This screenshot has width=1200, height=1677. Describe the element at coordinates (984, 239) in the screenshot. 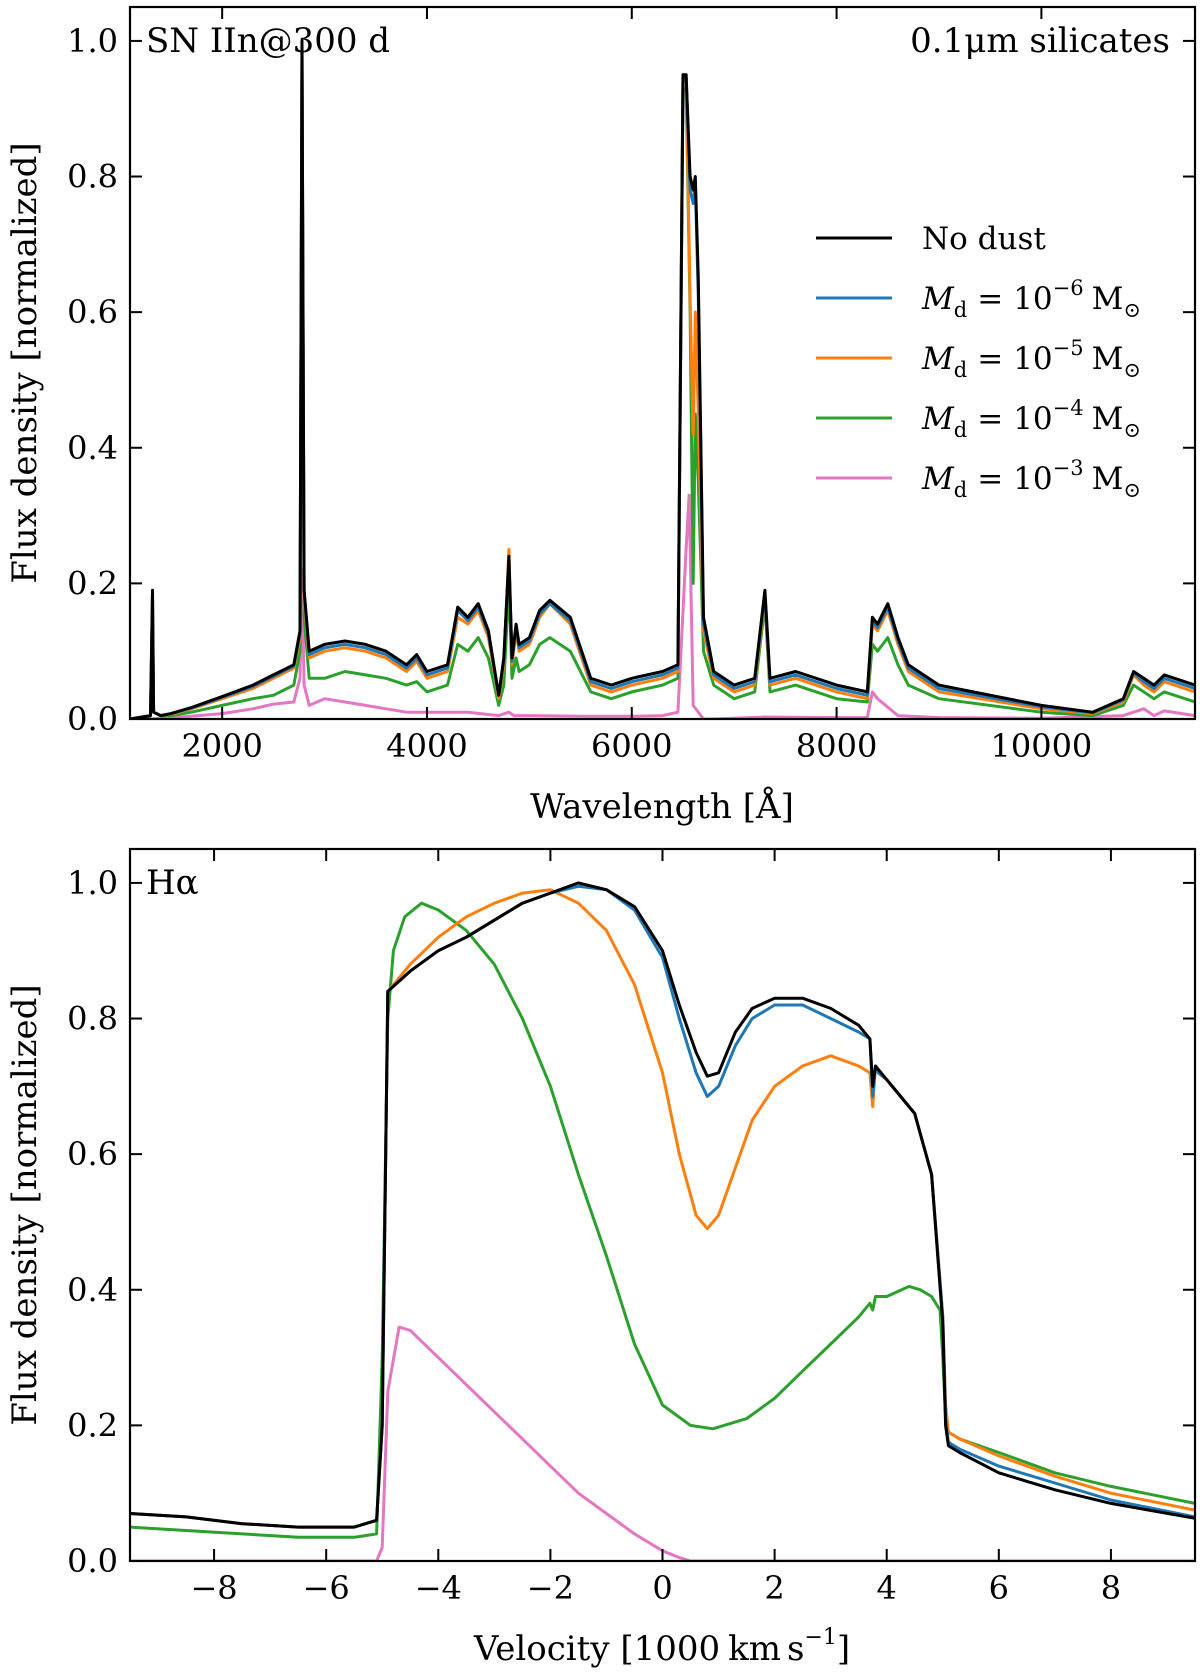

I see `legend-label-no-dust: No dust` at that location.